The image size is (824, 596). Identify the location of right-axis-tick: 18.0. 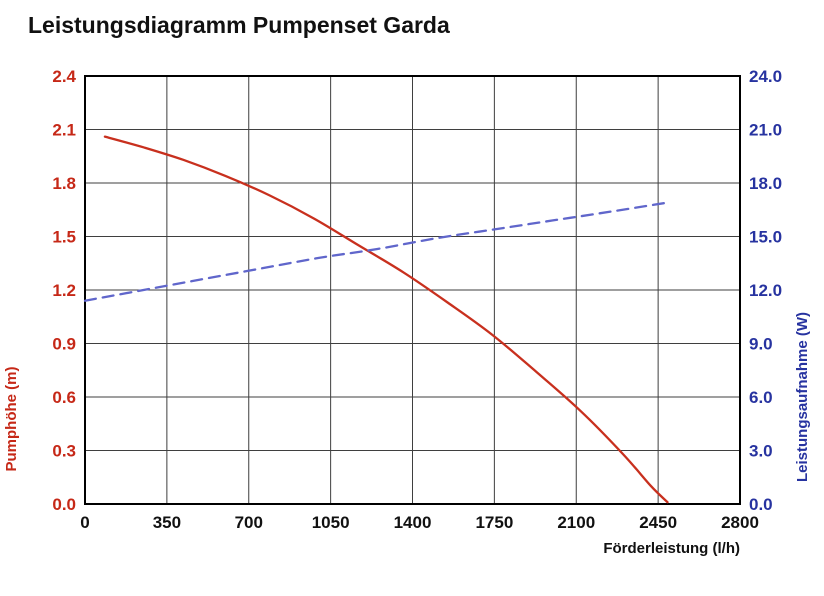
(765, 183).